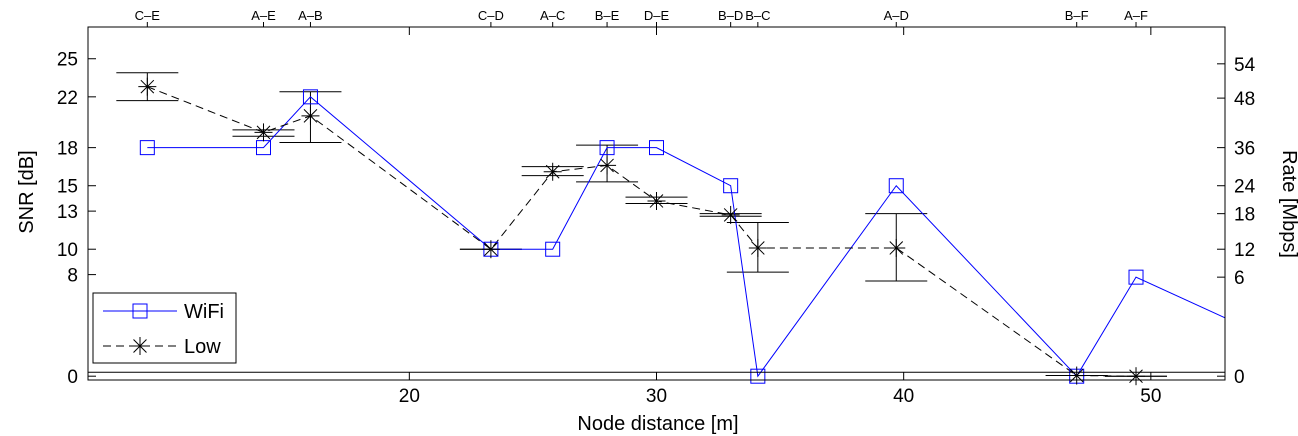 This screenshot has width=1298, height=436. I want to click on x-tick-label: 50, so click(1150, 396).